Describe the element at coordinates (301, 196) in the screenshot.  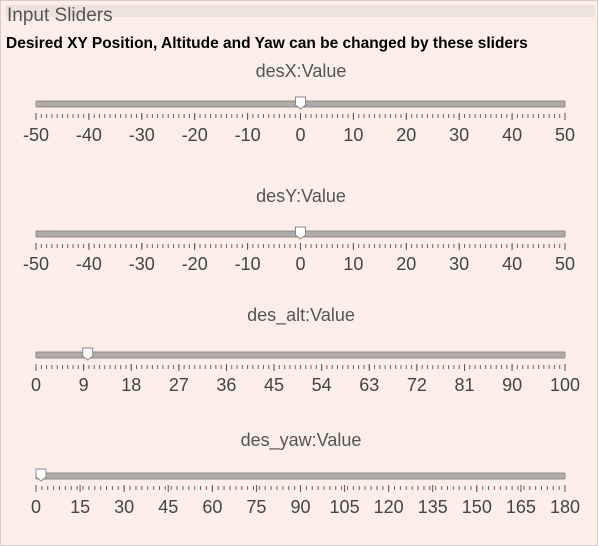
I see `slider-label: desY:Value` at that location.